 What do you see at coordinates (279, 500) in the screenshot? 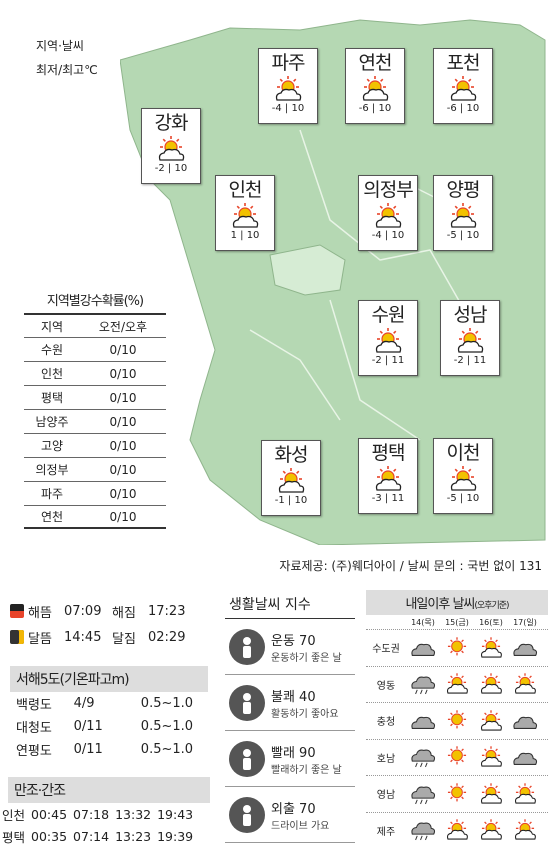
I see `temp-low: -1` at bounding box center [279, 500].